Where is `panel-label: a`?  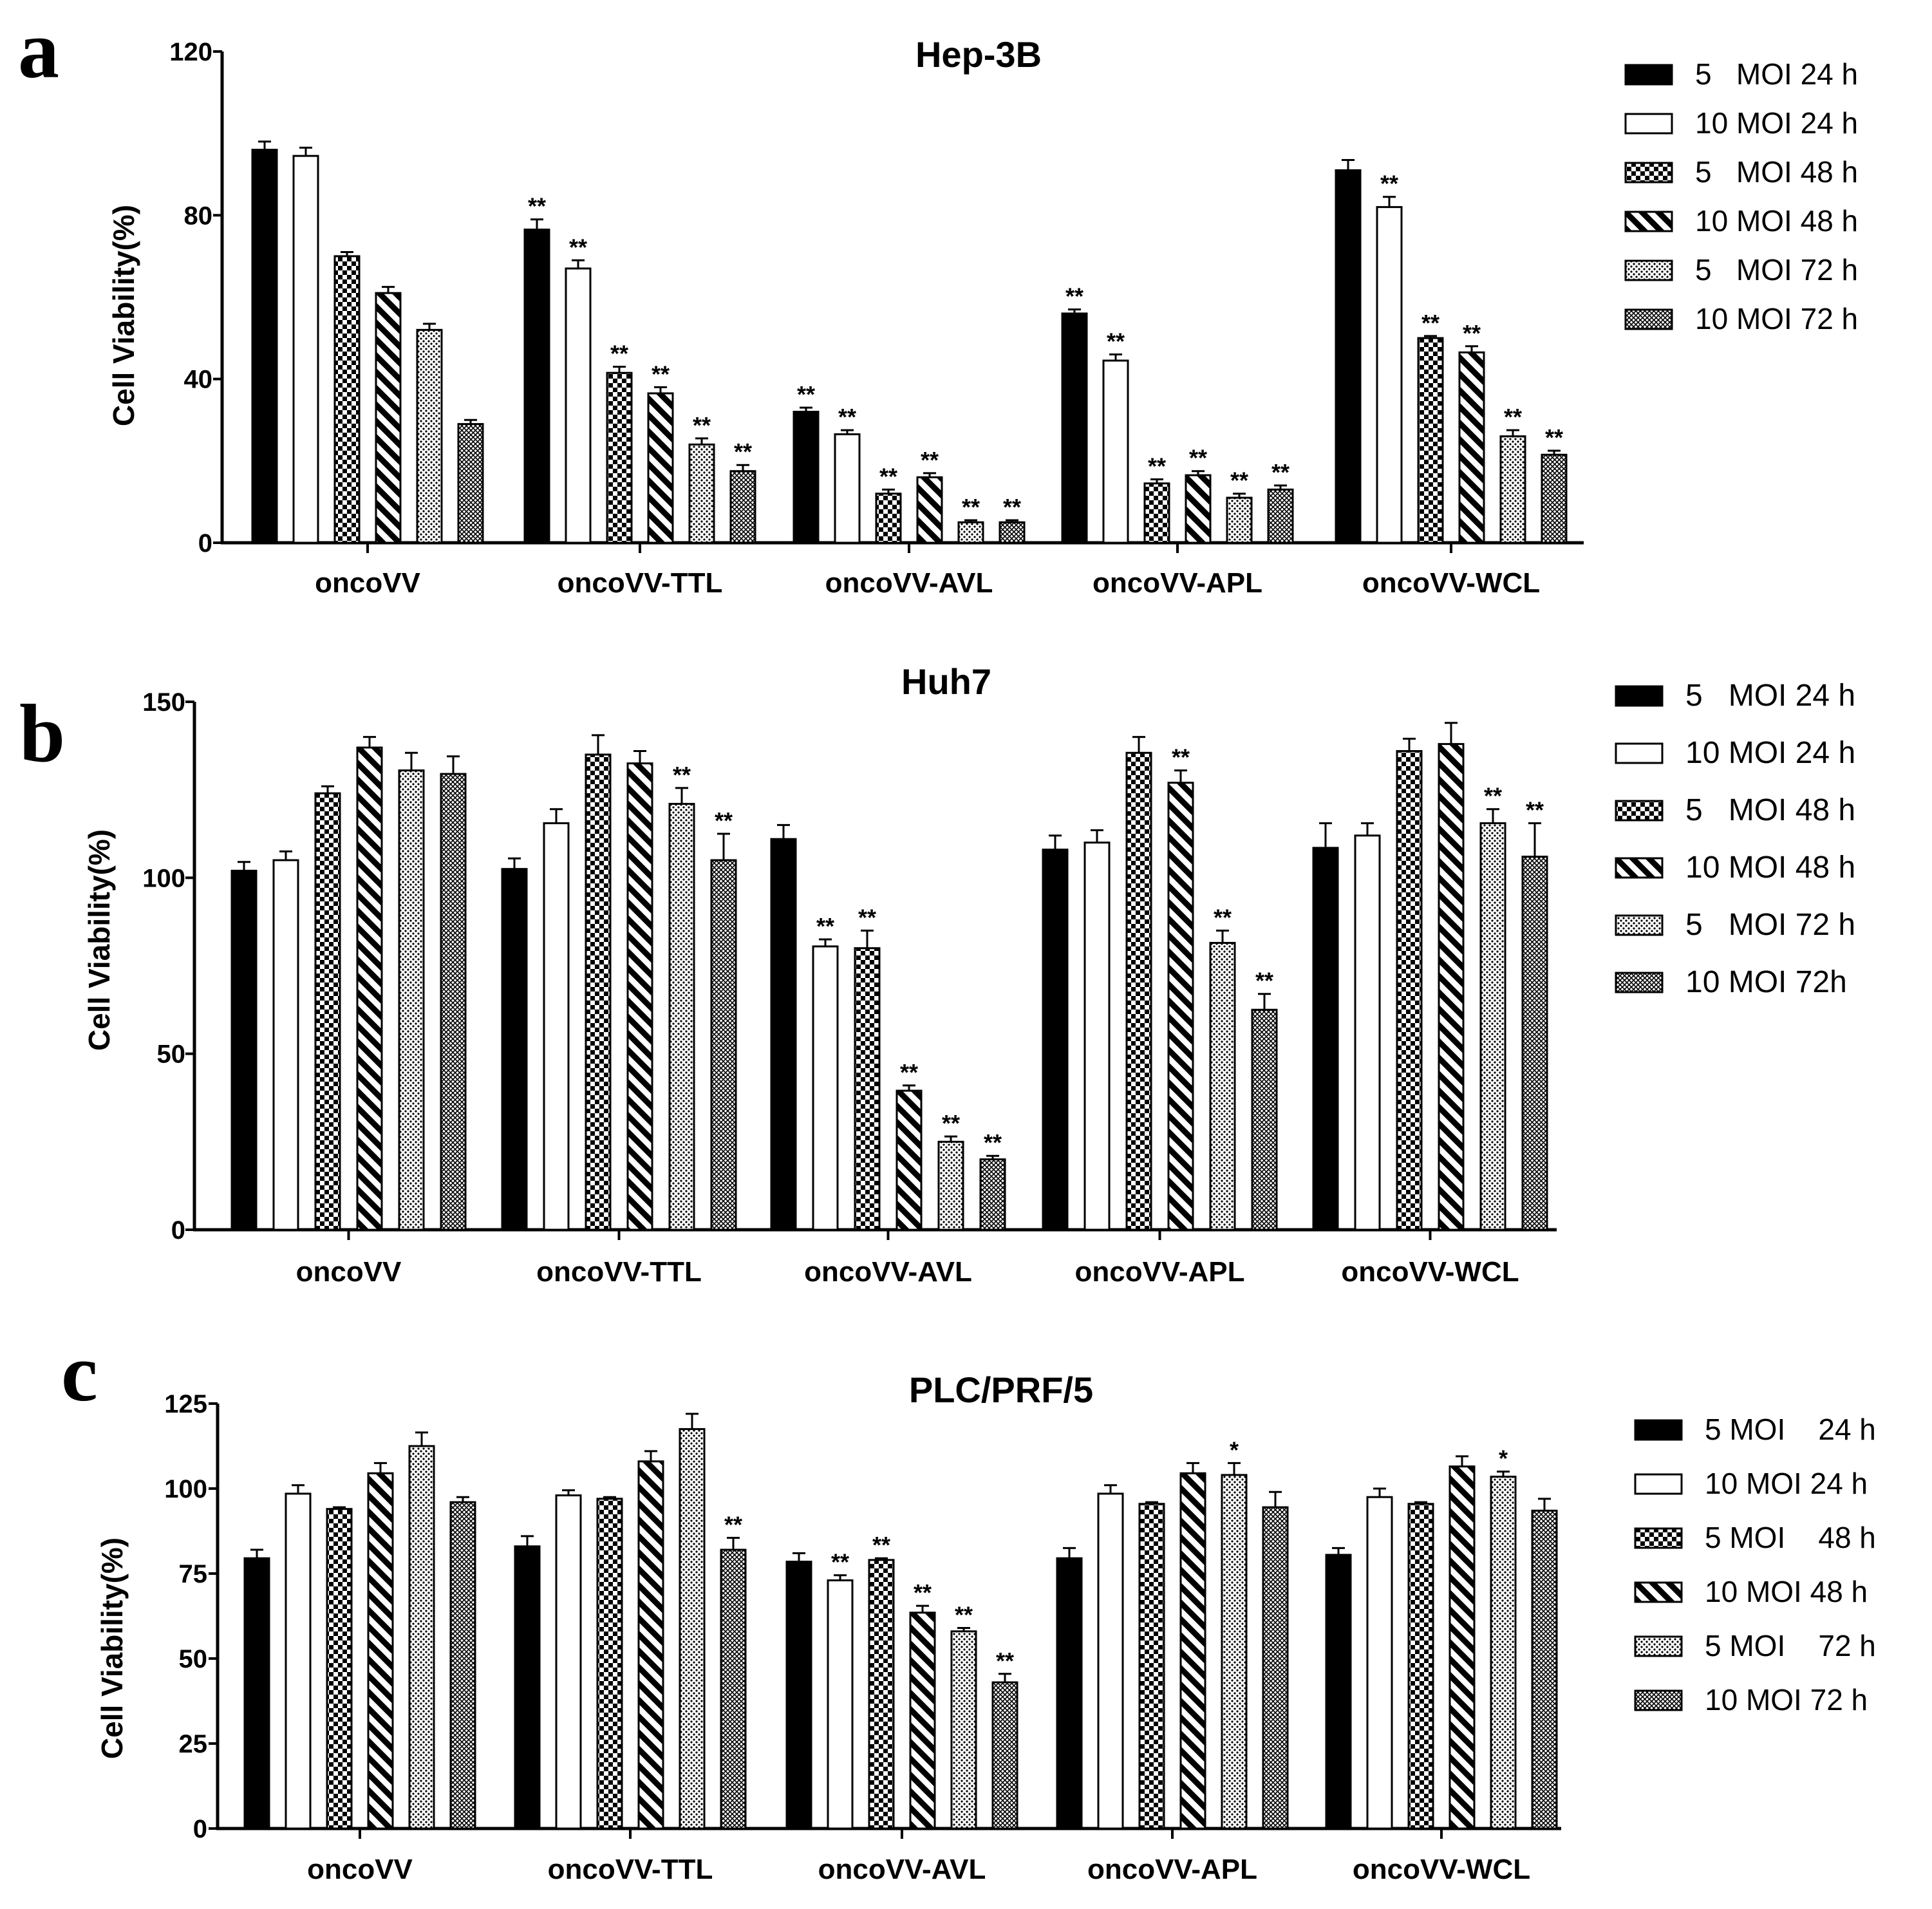
panel-label: a is located at coordinates (38, 49).